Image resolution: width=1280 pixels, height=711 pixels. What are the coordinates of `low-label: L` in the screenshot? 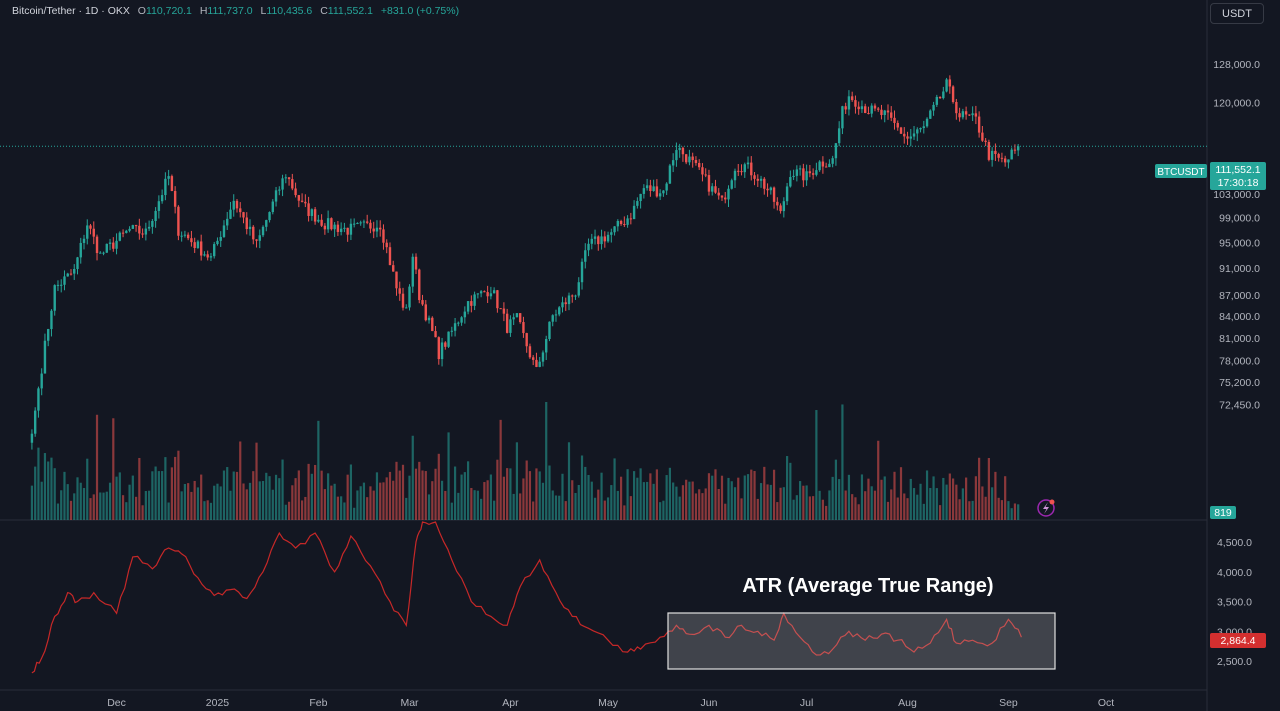 It's located at (263, 11).